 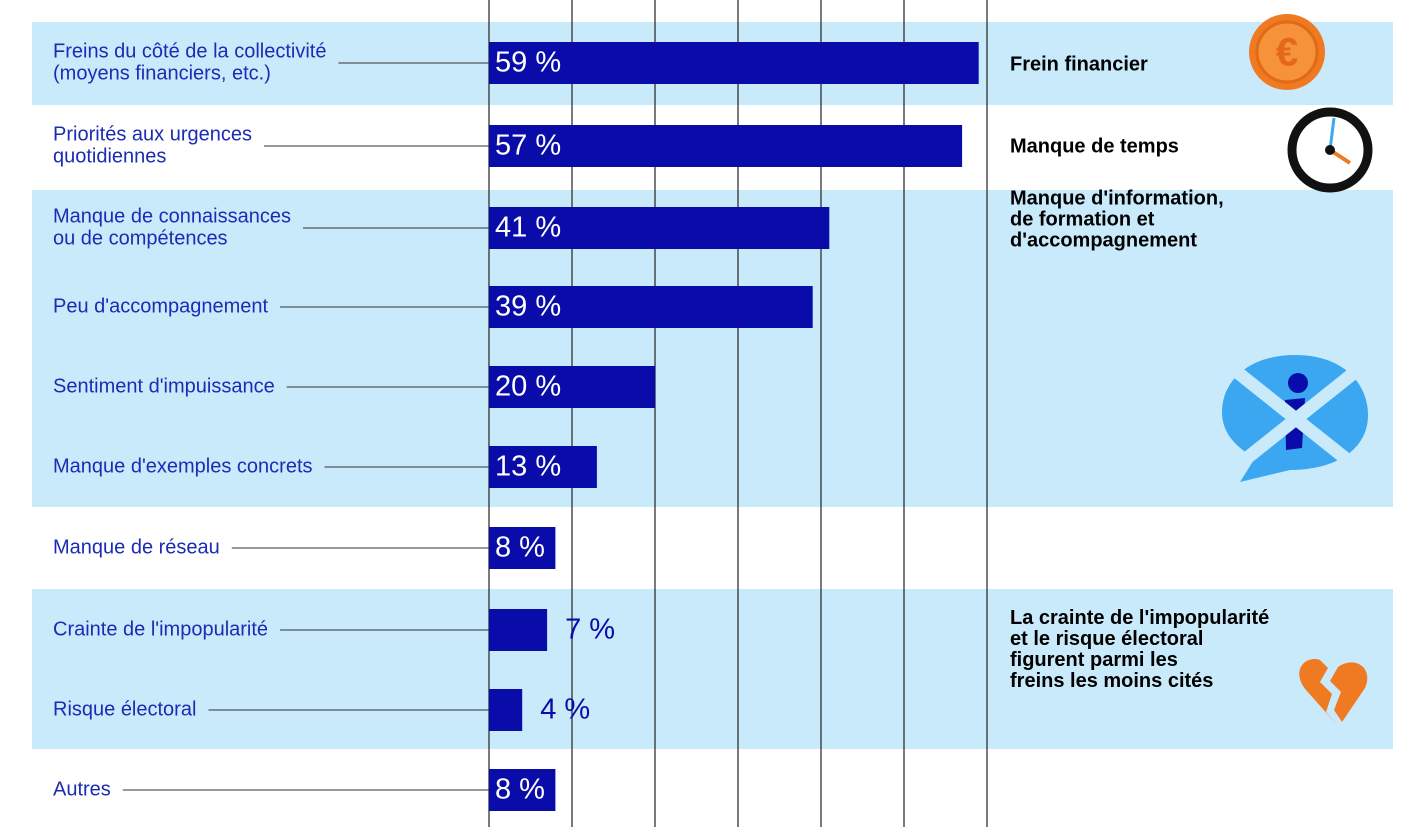 I want to click on annotation: et le risque électoral, so click(x=1106, y=639).